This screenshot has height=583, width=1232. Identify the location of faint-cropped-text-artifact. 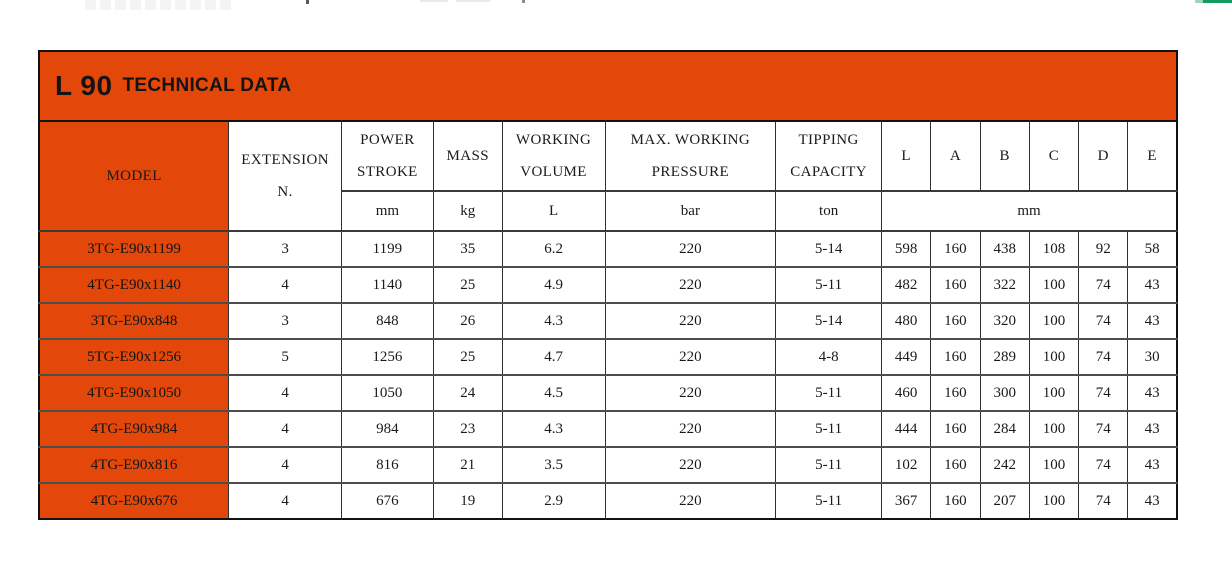
(158, 5).